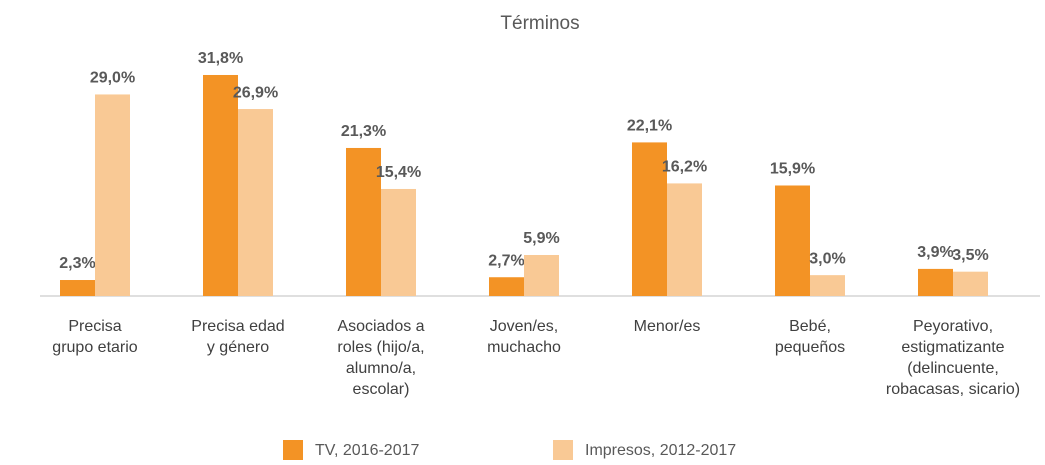 Image resolution: width=1045 pixels, height=465 pixels. Describe the element at coordinates (660, 450) in the screenshot. I see `legend-label: Impresos, 2012-2017` at that location.